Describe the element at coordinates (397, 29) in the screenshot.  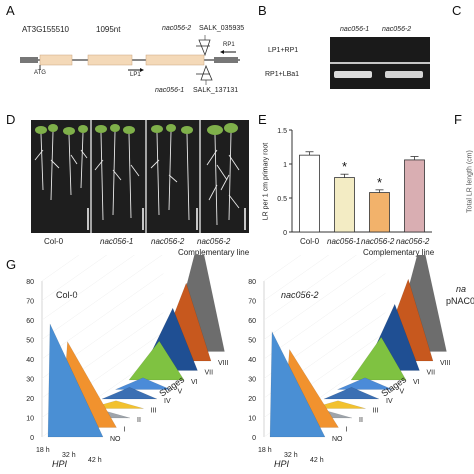
I see `gel-col-label-2: nac056-2` at that location.